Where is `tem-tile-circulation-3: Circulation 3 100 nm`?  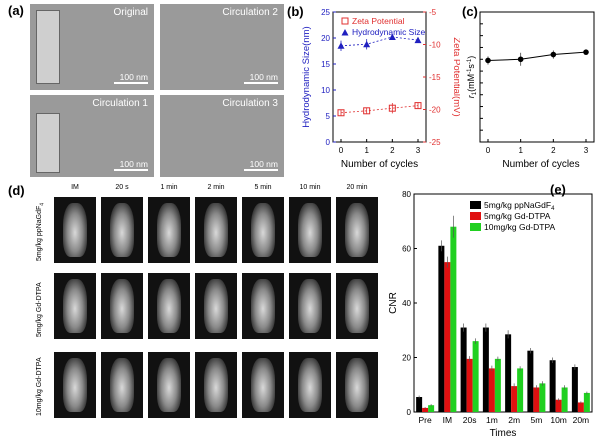 tem-tile-circulation-3: Circulation 3 100 nm is located at coordinates (222, 136).